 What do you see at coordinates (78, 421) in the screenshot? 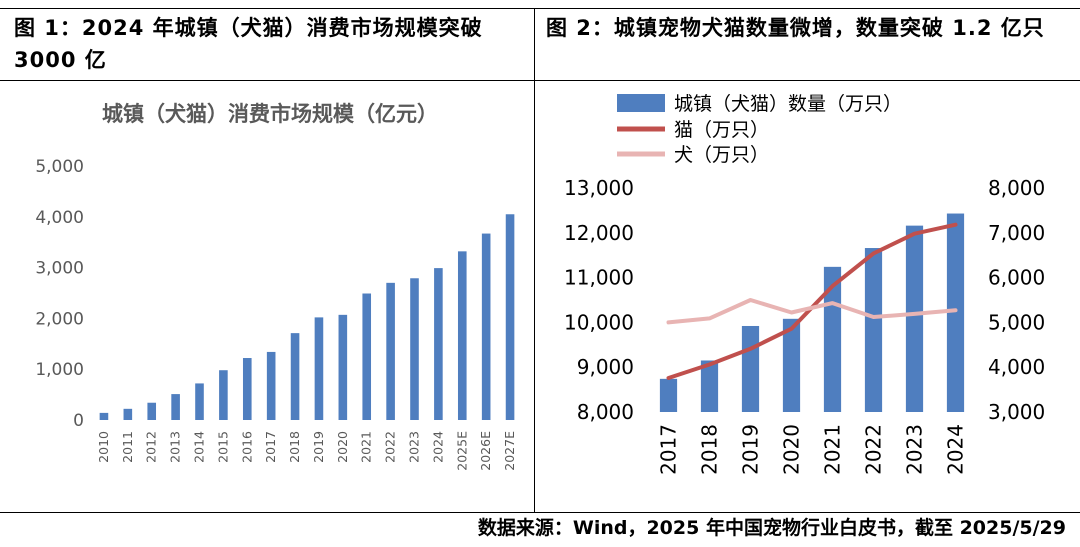
I see `y-tick-label: 0` at bounding box center [78, 421].